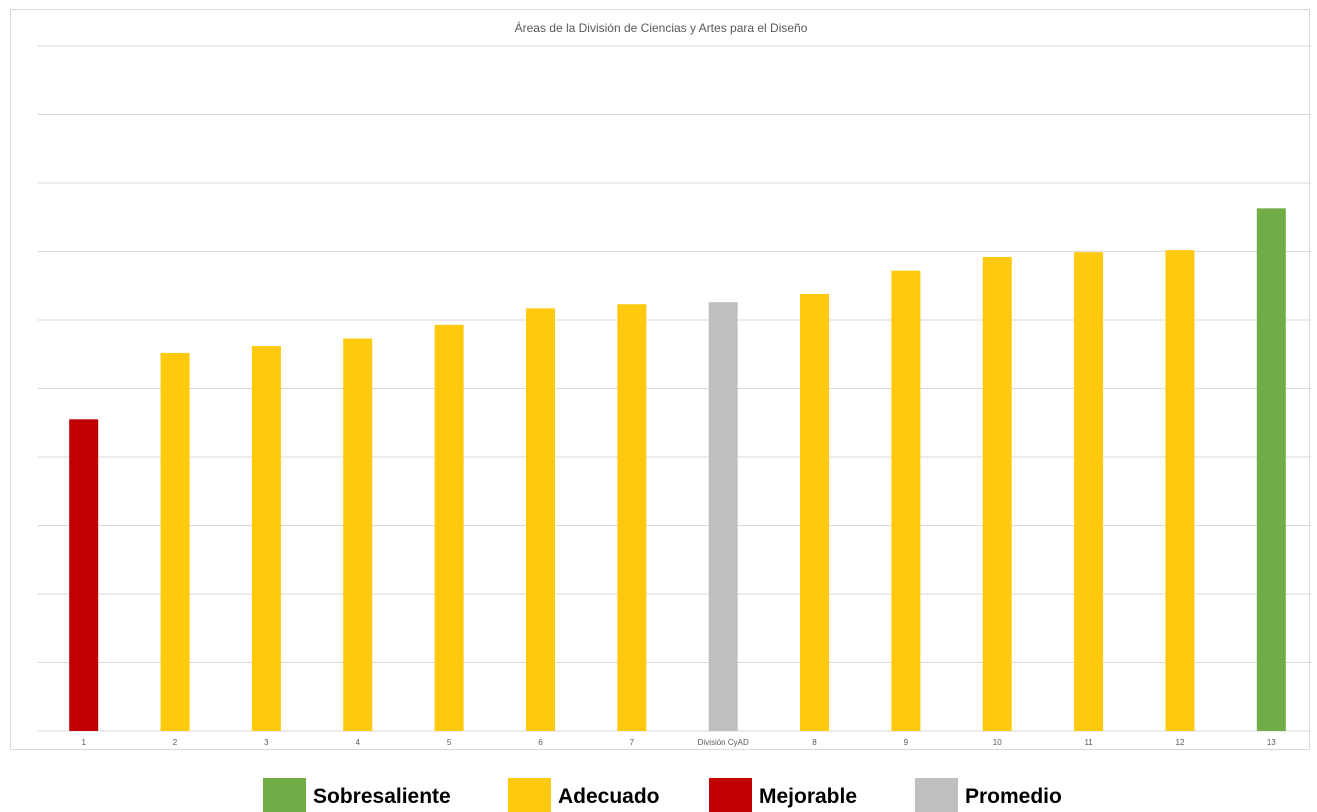 The width and height of the screenshot is (1317, 812). Describe the element at coordinates (175, 742) in the screenshot. I see `x-tick-label: 2` at that location.